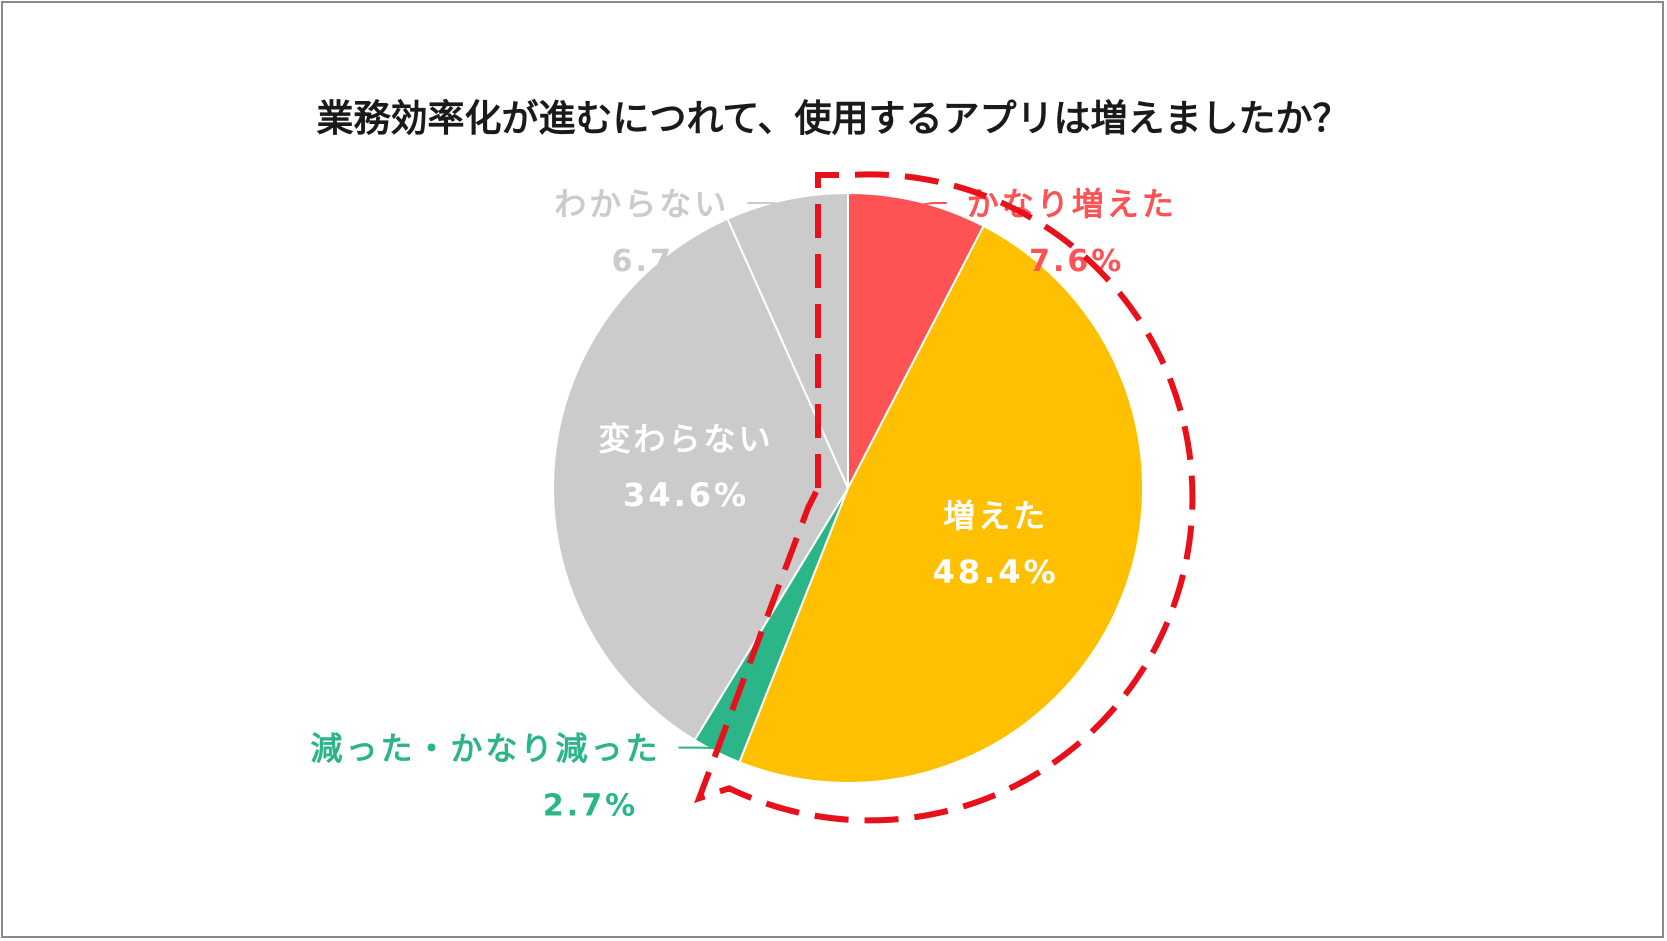 The image size is (1667, 941). What do you see at coordinates (812, 476) in the screenshot?
I see `leader-lines` at bounding box center [812, 476].